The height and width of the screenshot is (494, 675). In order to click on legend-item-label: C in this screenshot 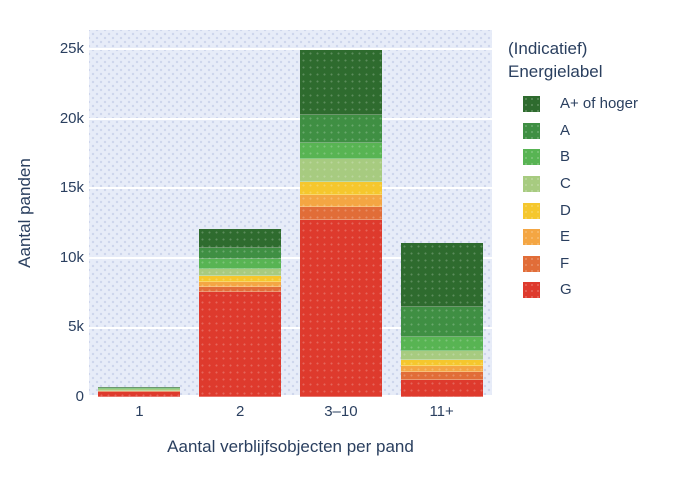, I will do `click(565, 184)`.